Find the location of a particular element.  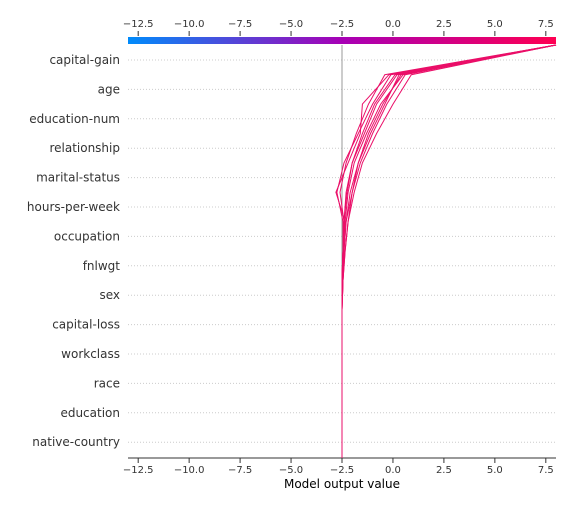

top-tick-label: −5.0 is located at coordinates (291, 24).